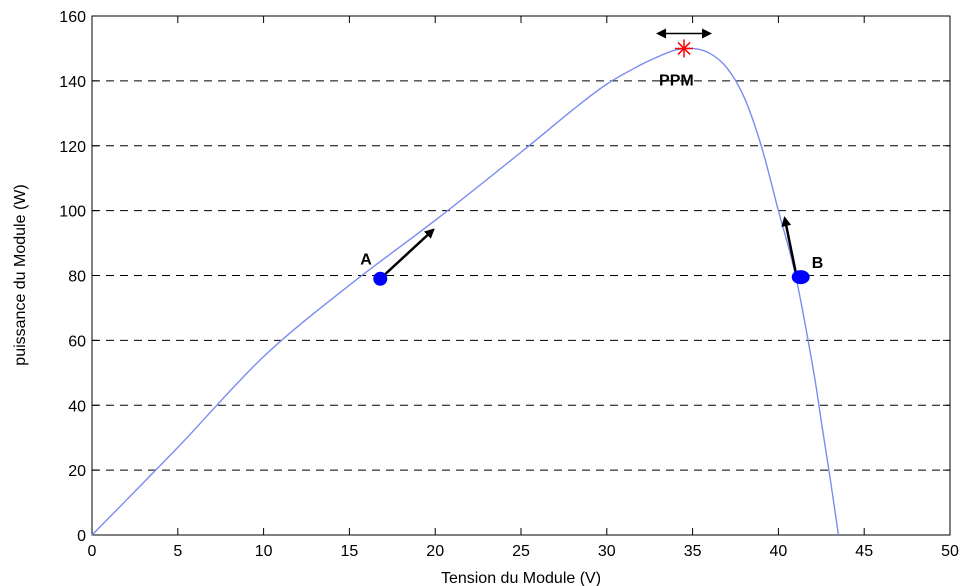  I want to click on y-tick-label: 60, so click(77, 341).